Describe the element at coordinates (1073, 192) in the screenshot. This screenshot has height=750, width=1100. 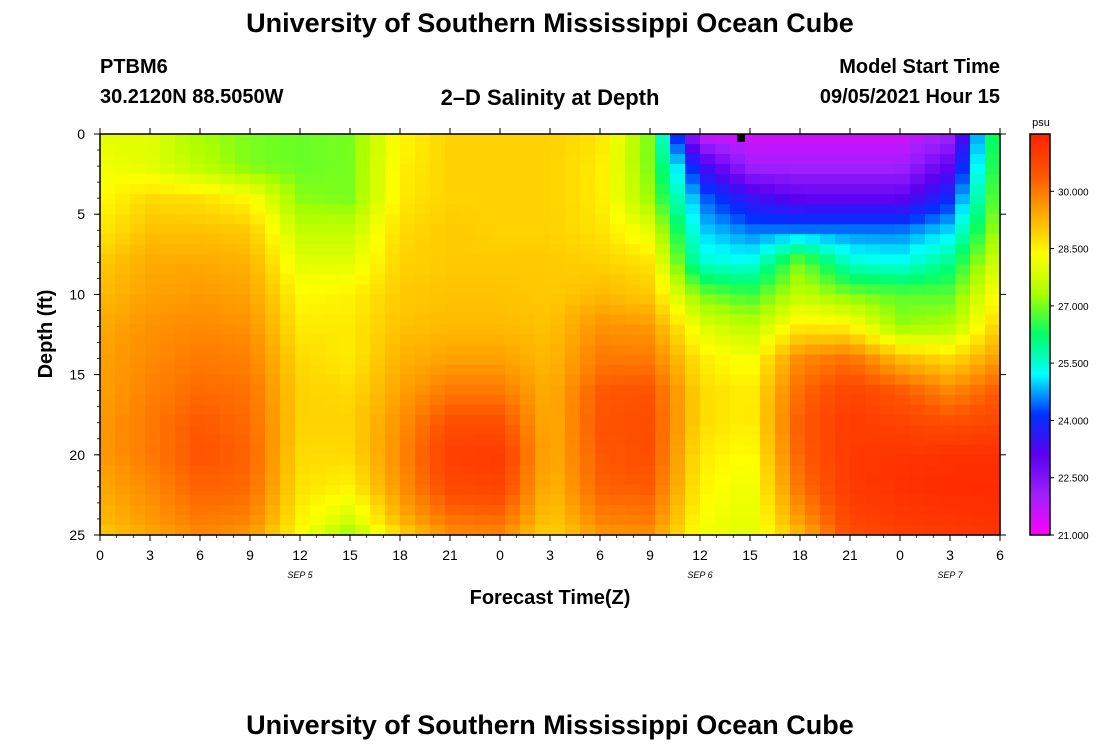
I see `colorbar-label: 30.000` at that location.